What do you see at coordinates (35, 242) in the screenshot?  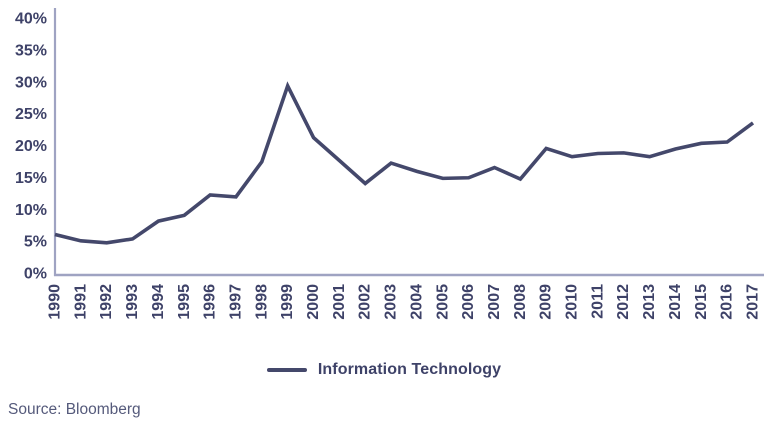 I see `y-tick-label: 5%` at bounding box center [35, 242].